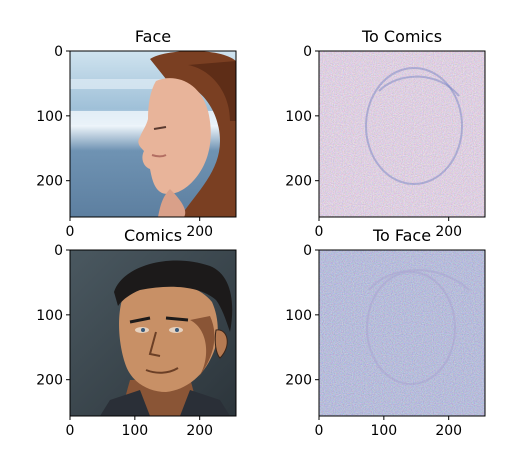  I want to click on to-face-image, so click(402, 333).